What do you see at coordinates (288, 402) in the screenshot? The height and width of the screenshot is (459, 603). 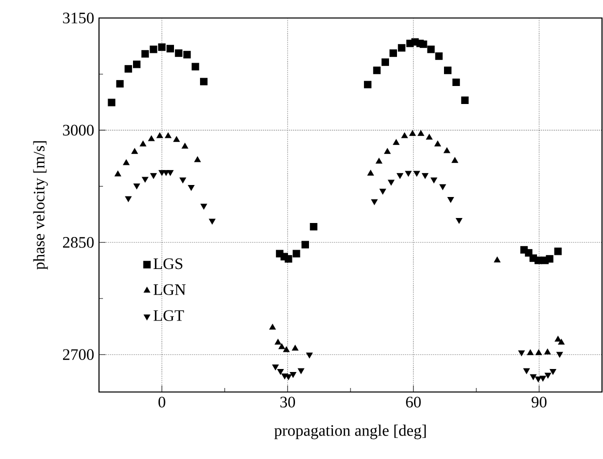 I see `x-tick-label: 30` at bounding box center [288, 402].